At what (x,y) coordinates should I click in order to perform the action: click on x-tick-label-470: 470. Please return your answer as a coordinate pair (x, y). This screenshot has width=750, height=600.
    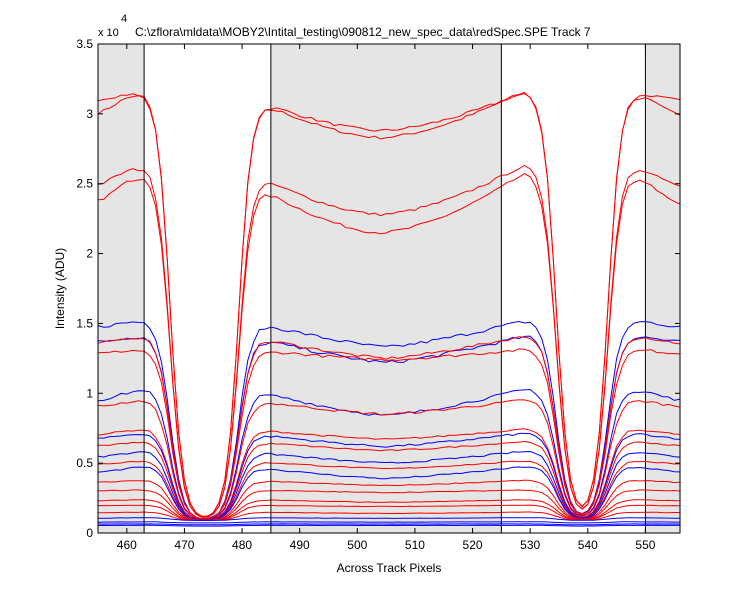
    Looking at the image, I should click on (184, 545).